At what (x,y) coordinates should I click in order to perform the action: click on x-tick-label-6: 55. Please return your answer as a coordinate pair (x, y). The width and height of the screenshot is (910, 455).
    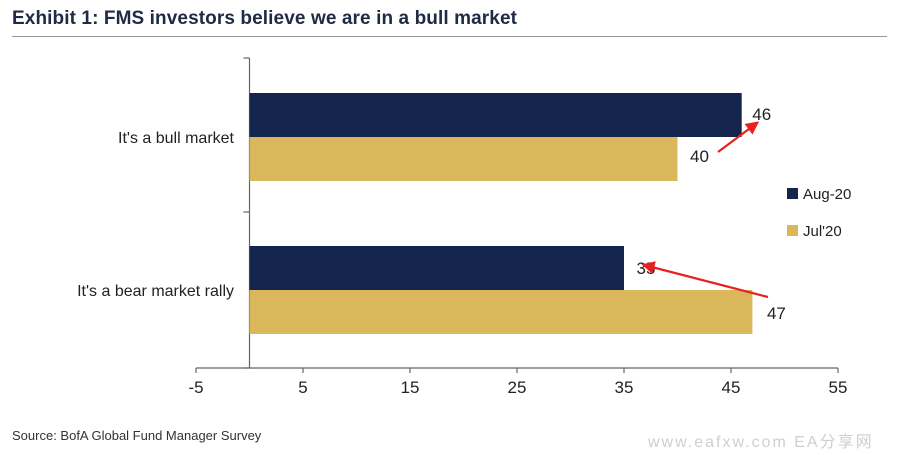
    Looking at the image, I should click on (838, 387).